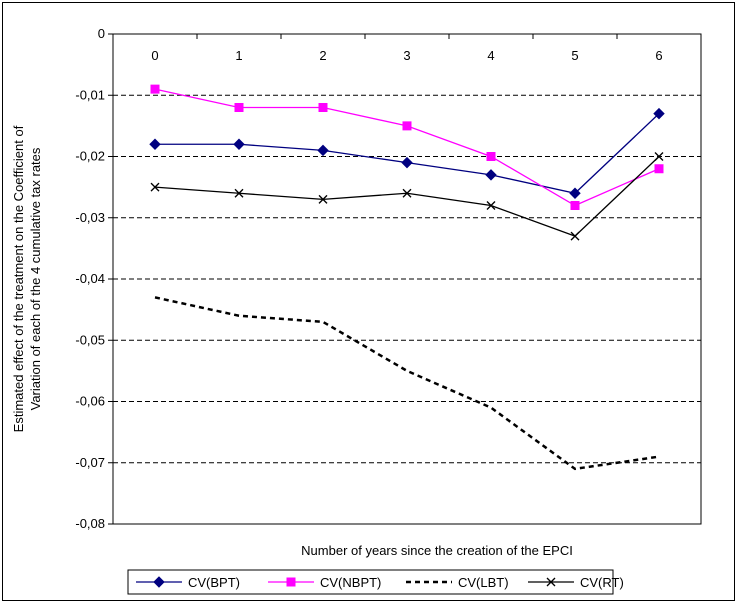 The width and height of the screenshot is (737, 605). I want to click on y-tick-label: -0,01, so click(90, 94).